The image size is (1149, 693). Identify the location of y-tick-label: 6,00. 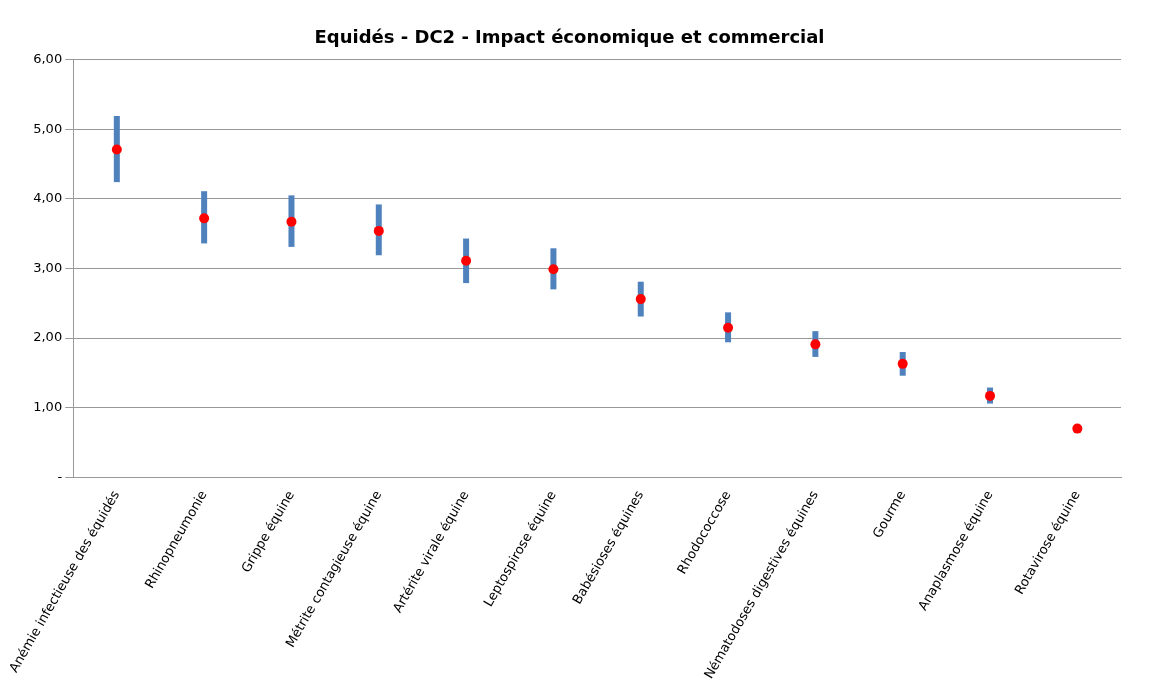
(48, 58).